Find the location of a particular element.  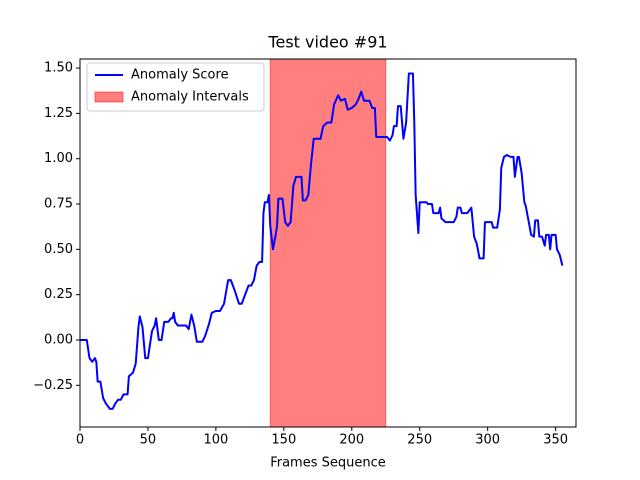

x-tick-label: 350 is located at coordinates (555, 440).